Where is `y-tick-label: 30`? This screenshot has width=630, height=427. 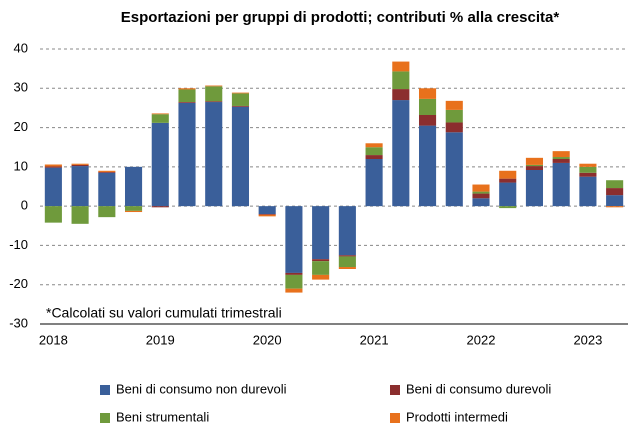 y-tick-label: 30 is located at coordinates (21, 87).